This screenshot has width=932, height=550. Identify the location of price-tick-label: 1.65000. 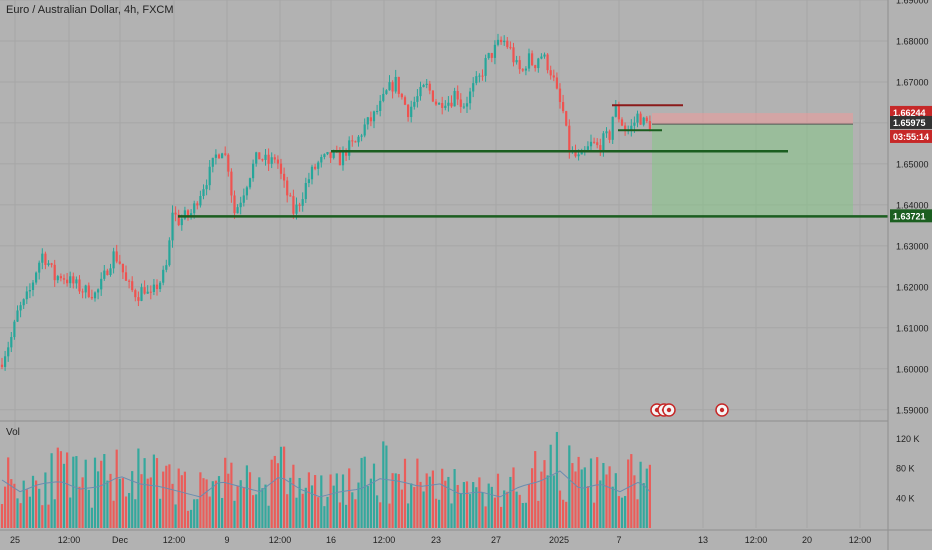
(912, 164).